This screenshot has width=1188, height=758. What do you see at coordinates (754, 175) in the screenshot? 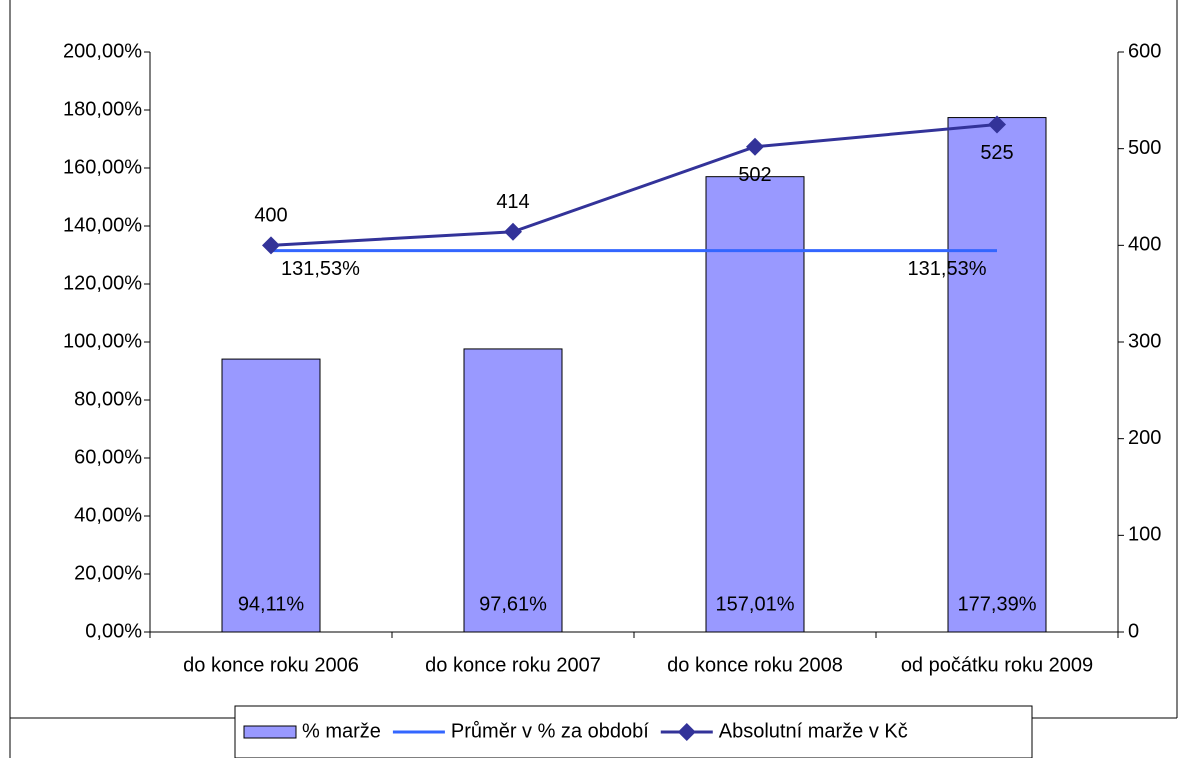
I see `line-value-label: 502` at bounding box center [754, 175].